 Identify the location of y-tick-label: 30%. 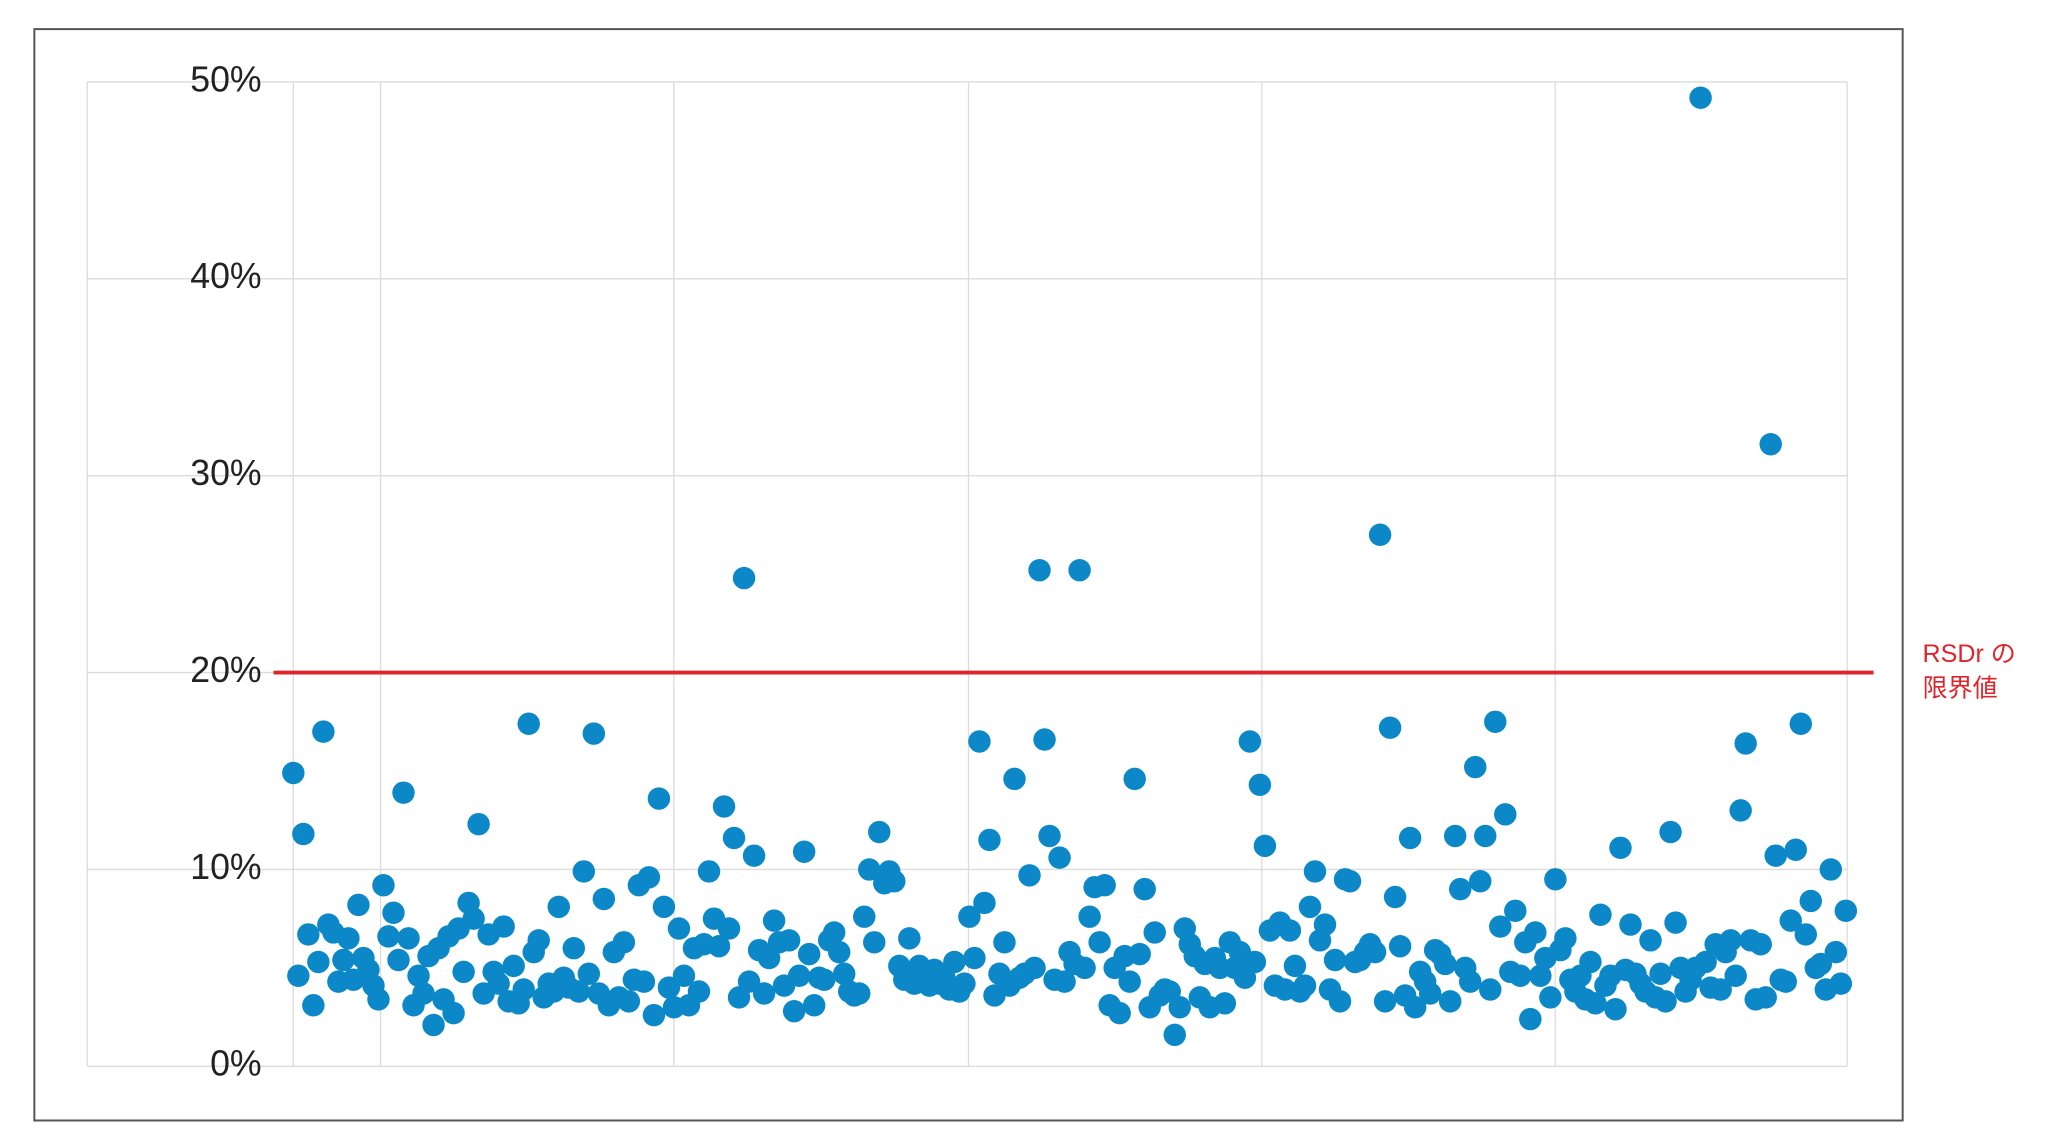
(225, 473).